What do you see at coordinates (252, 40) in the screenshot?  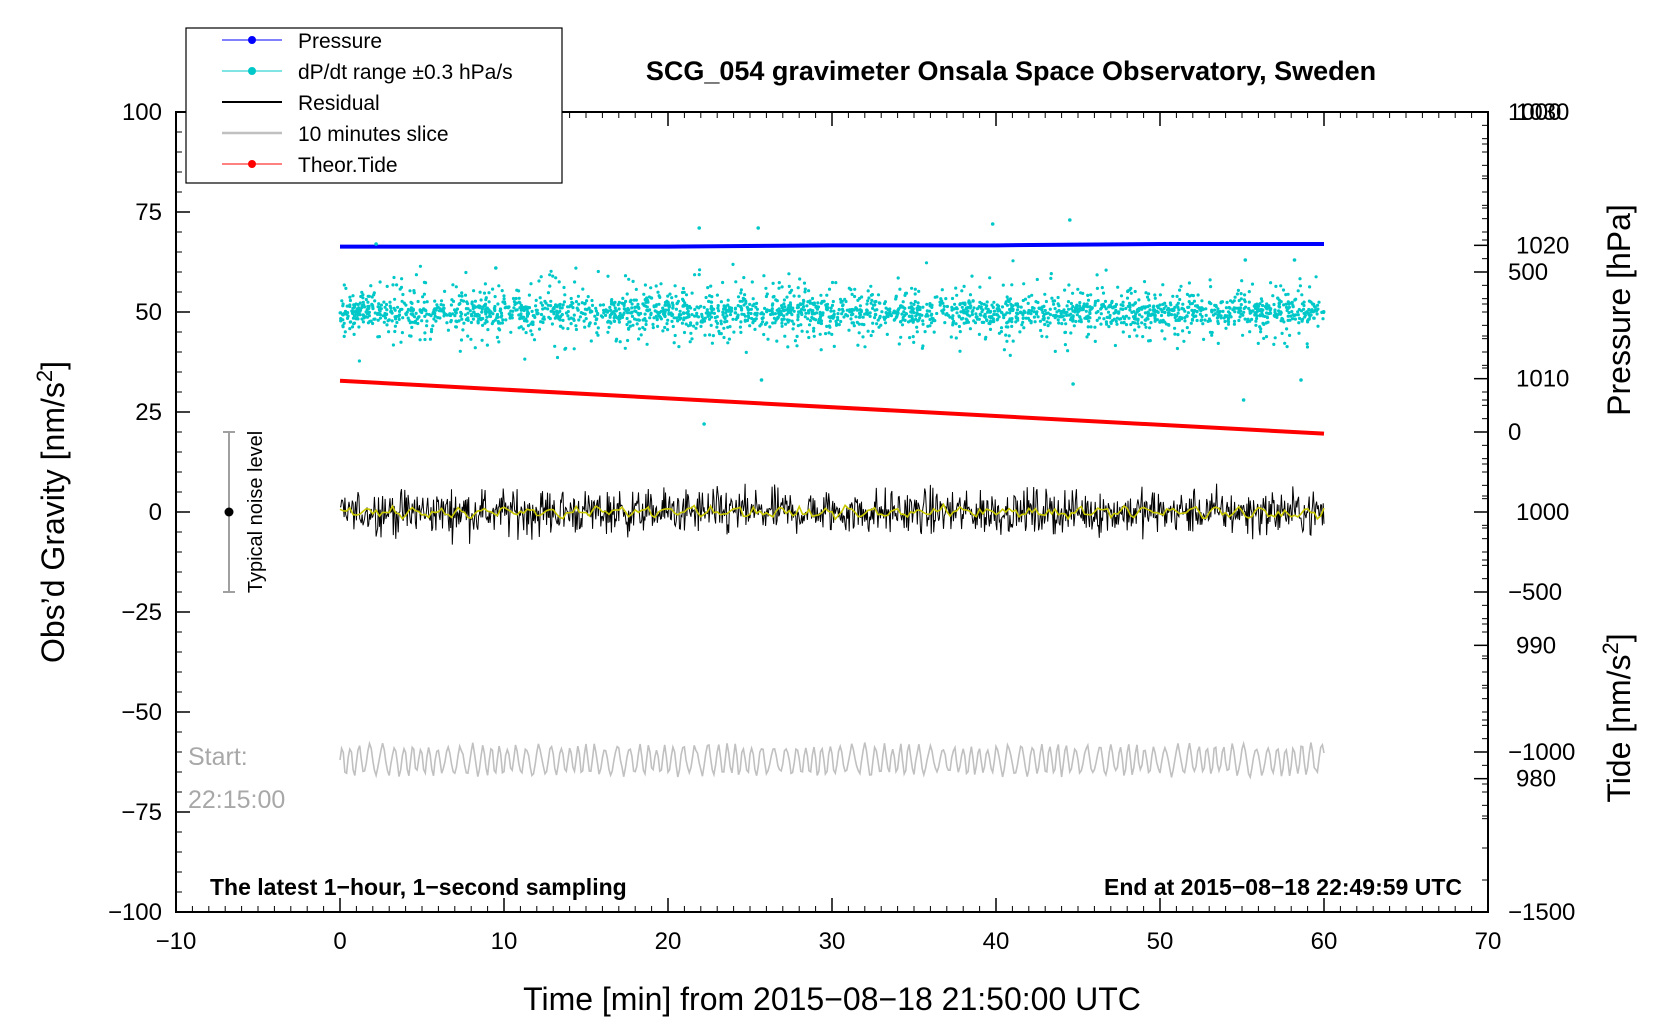 I see `legend-pressure-marker` at bounding box center [252, 40].